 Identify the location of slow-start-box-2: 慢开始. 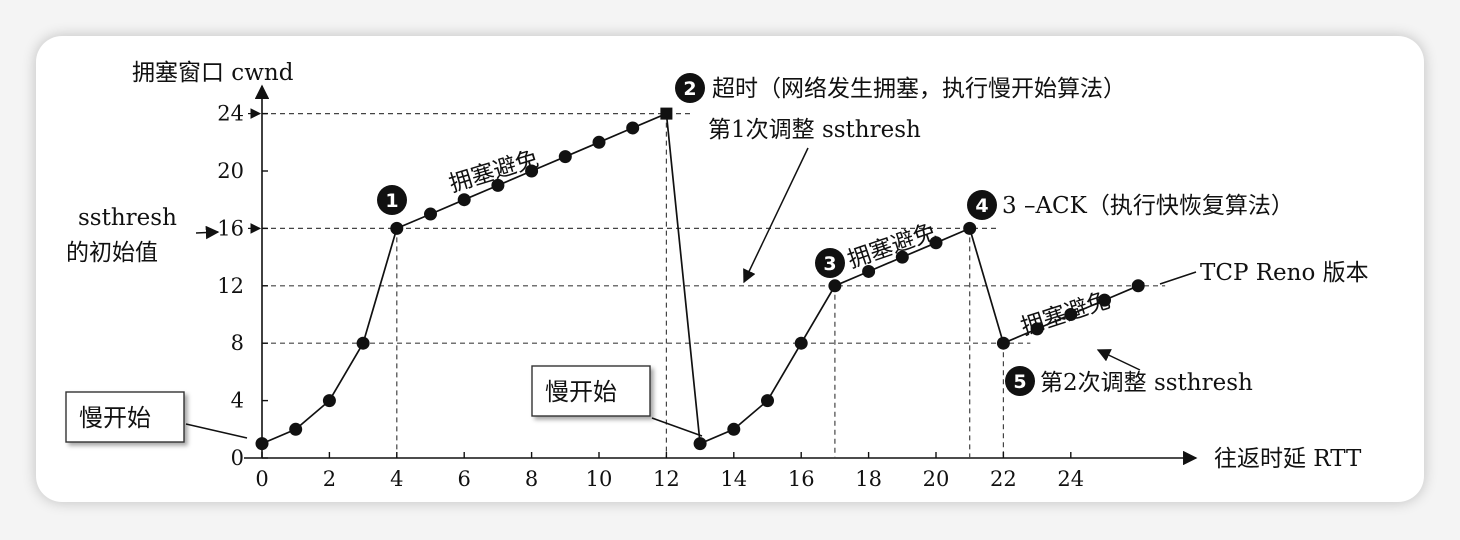
(591, 391).